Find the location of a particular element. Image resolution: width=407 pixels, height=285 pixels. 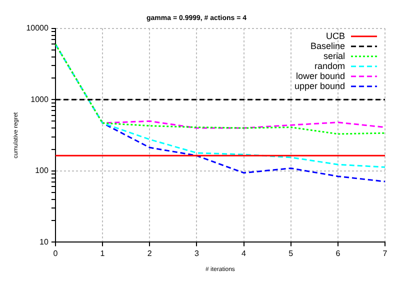

legend-label: lower bound is located at coordinates (320, 75).